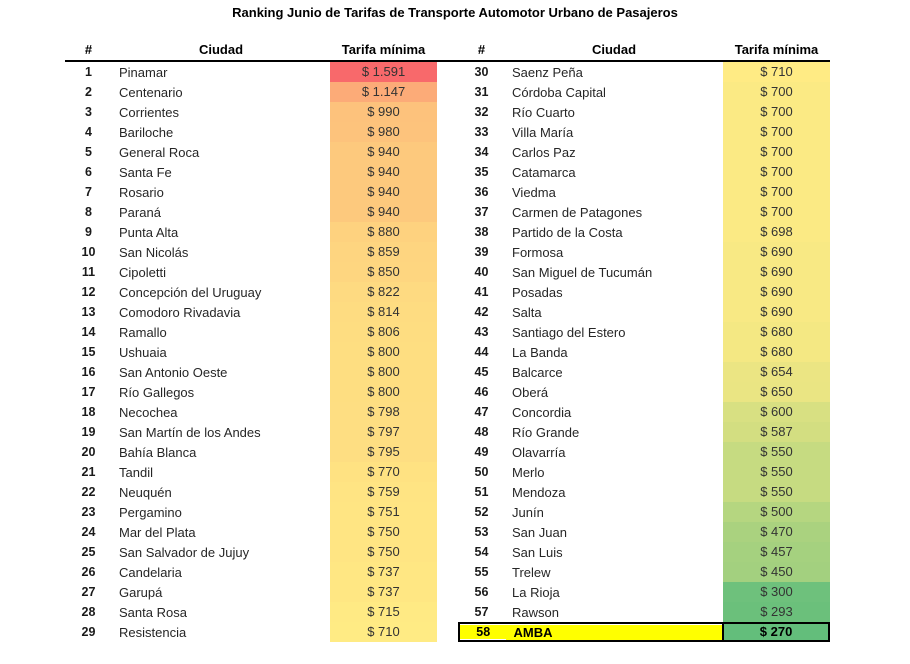 The height and width of the screenshot is (664, 910). Describe the element at coordinates (481, 392) in the screenshot. I see `rank-cell: 46` at that location.